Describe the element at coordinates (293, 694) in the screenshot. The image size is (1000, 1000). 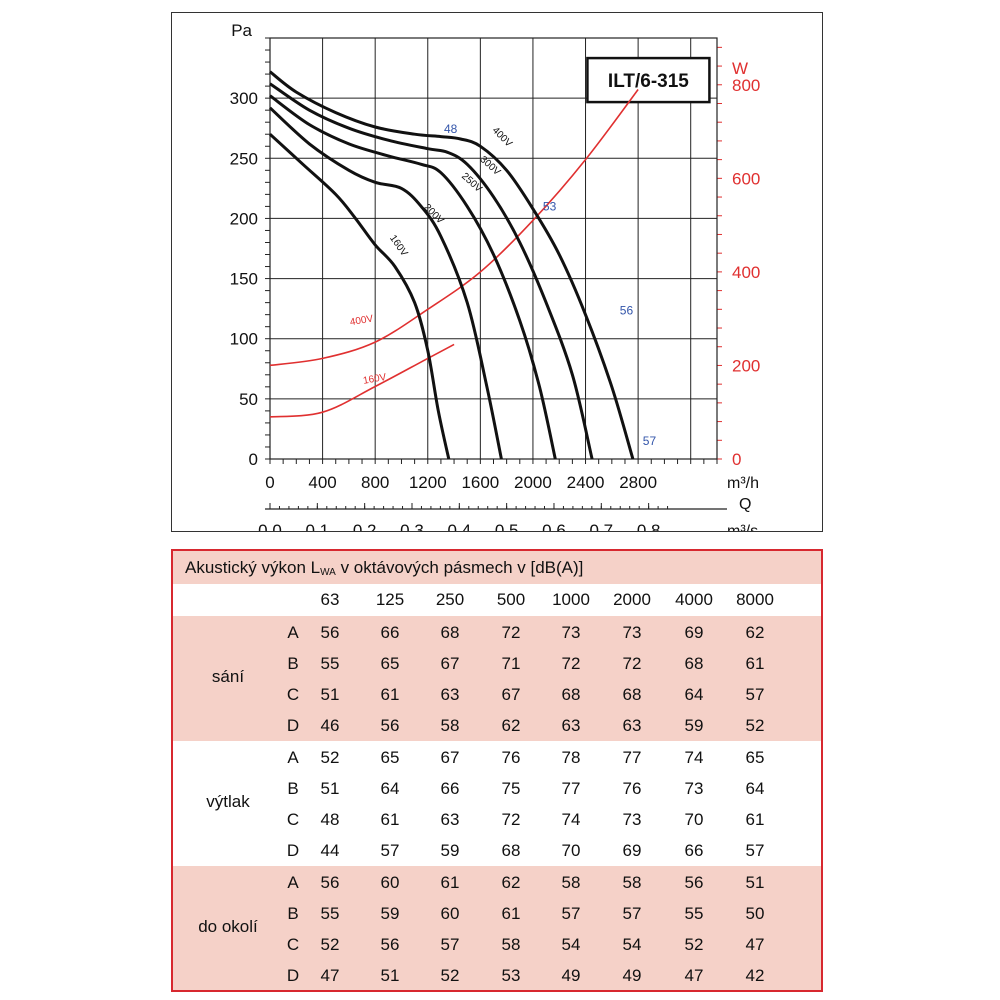
I see `row-letter: C` at that location.